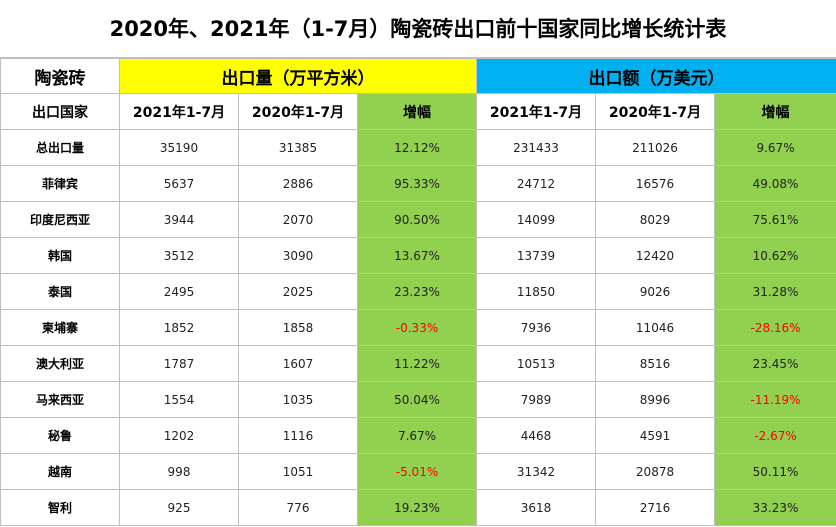 The width and height of the screenshot is (836, 527). Describe the element at coordinates (60, 255) in the screenshot. I see `country-cell: 韩国` at that location.